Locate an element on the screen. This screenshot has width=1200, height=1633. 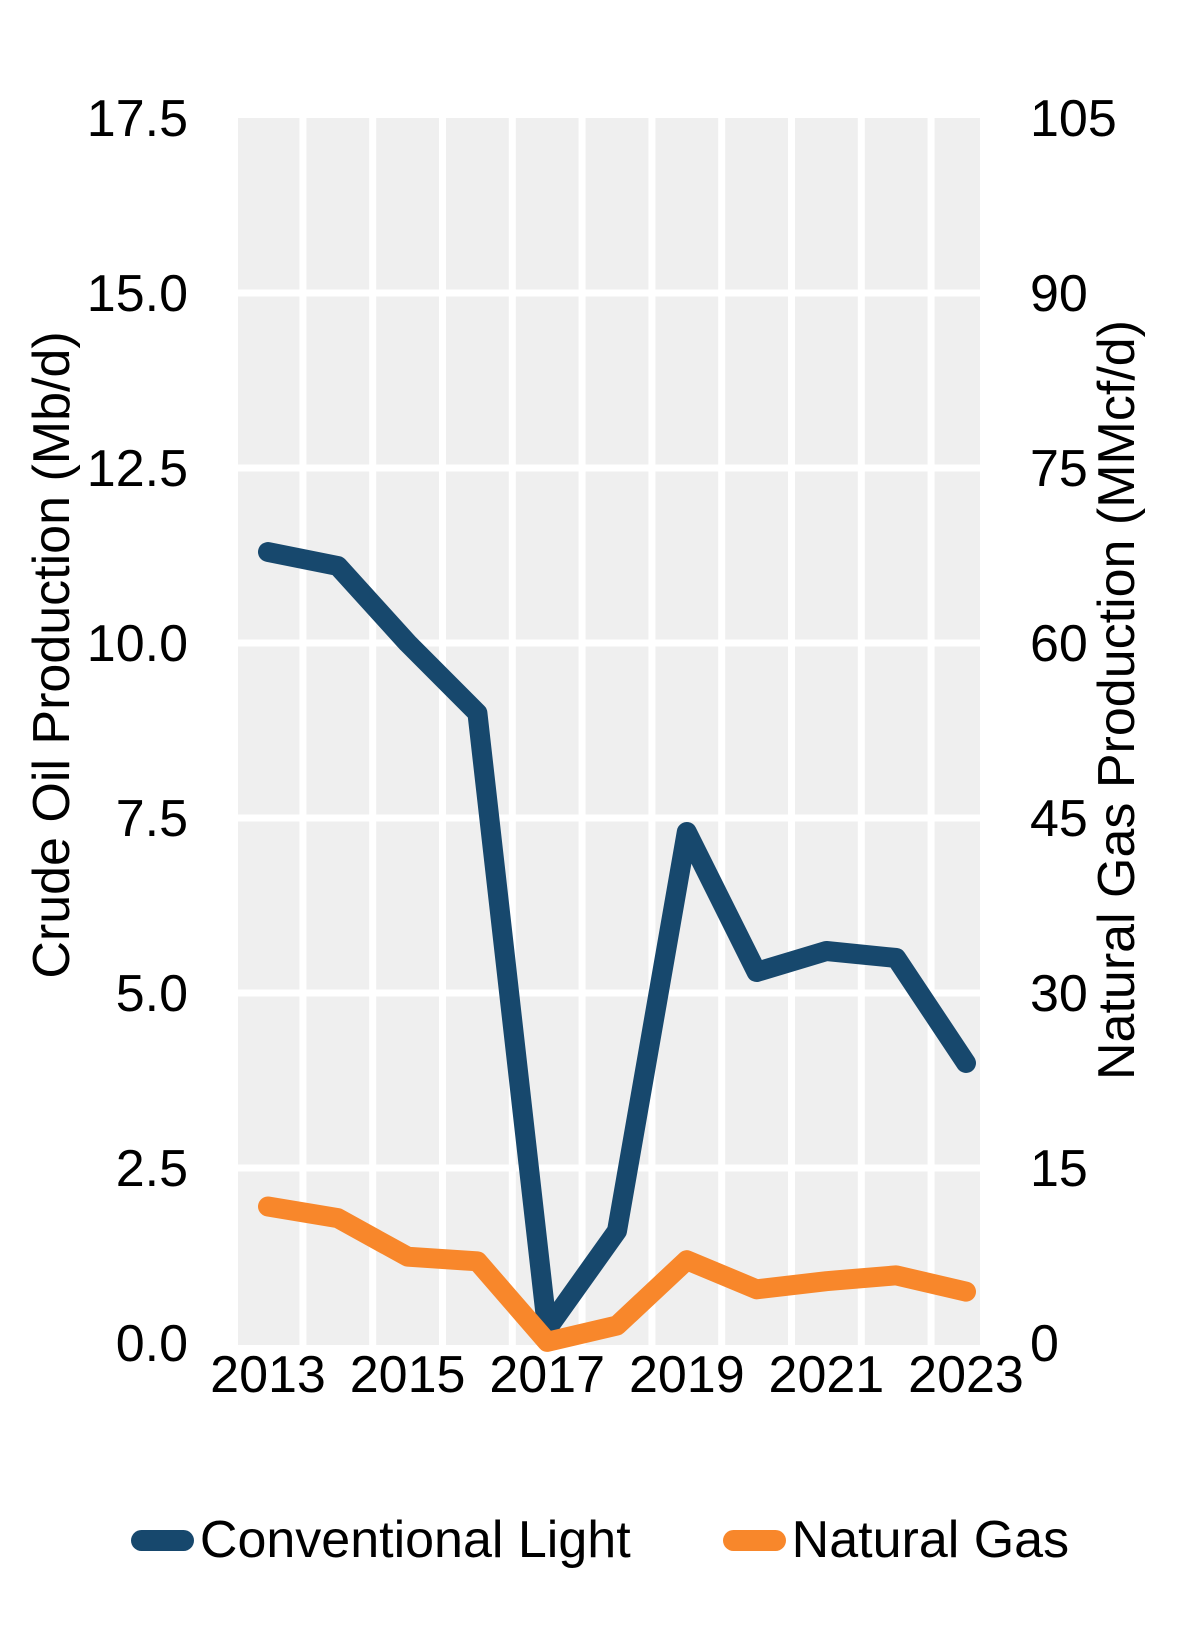
right-axis-tick-label: 60 is located at coordinates (1059, 644).